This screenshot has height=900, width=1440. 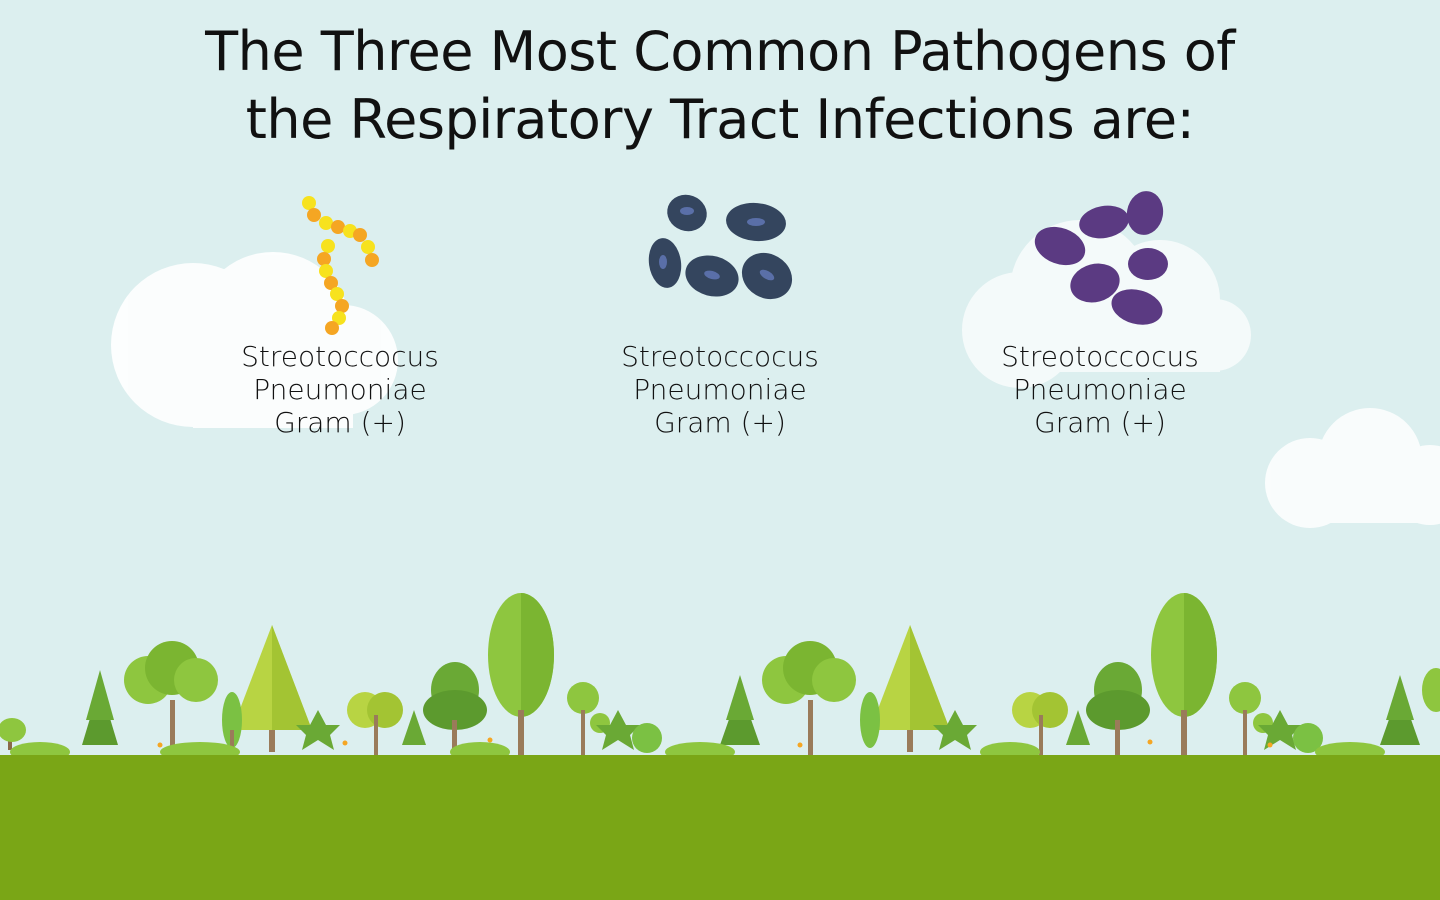 I want to click on pathogen-card-1: Streotoccocus Pneumoniae Gram (+), so click(x=340, y=320).